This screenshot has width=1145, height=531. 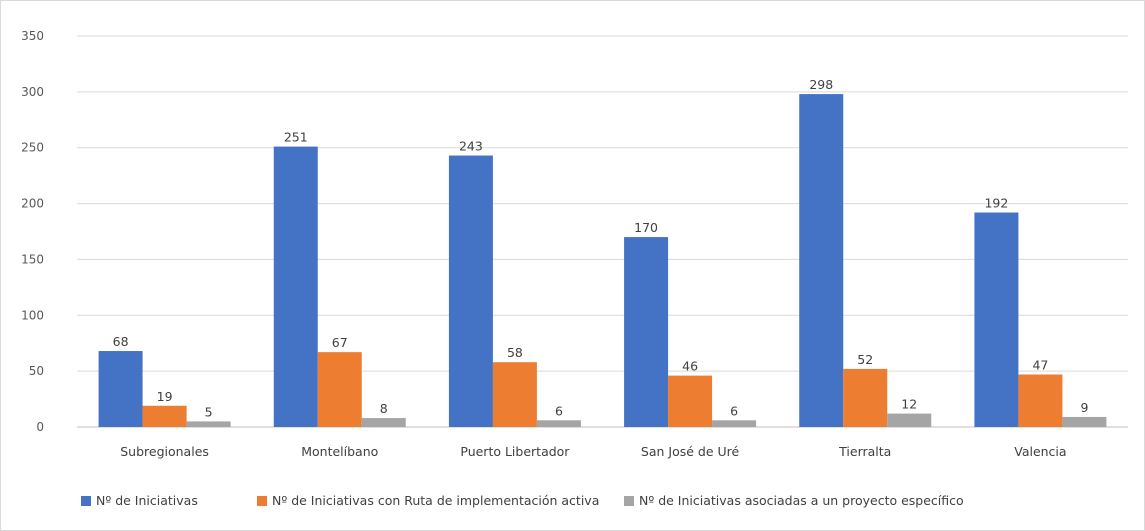 I want to click on x-category-label: San José de Uré, so click(x=690, y=451).